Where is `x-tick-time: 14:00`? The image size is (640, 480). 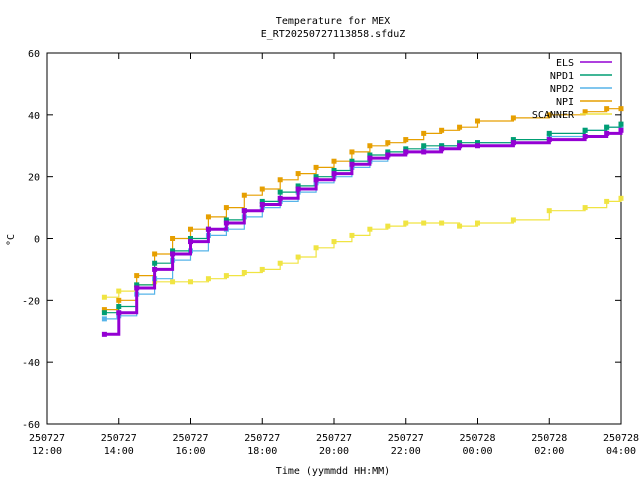
x-tick-time: 14:00 is located at coordinates (119, 451).